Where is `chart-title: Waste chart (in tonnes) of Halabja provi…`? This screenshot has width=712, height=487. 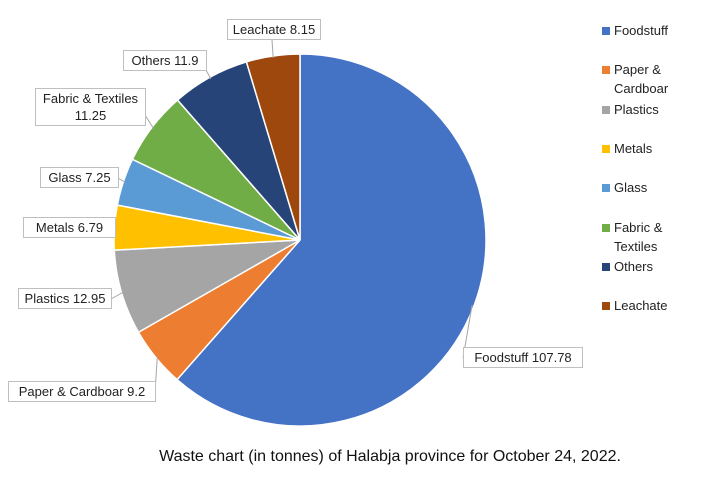
chart-title: Waste chart (in tonnes) of Halabja provi… is located at coordinates (390, 456).